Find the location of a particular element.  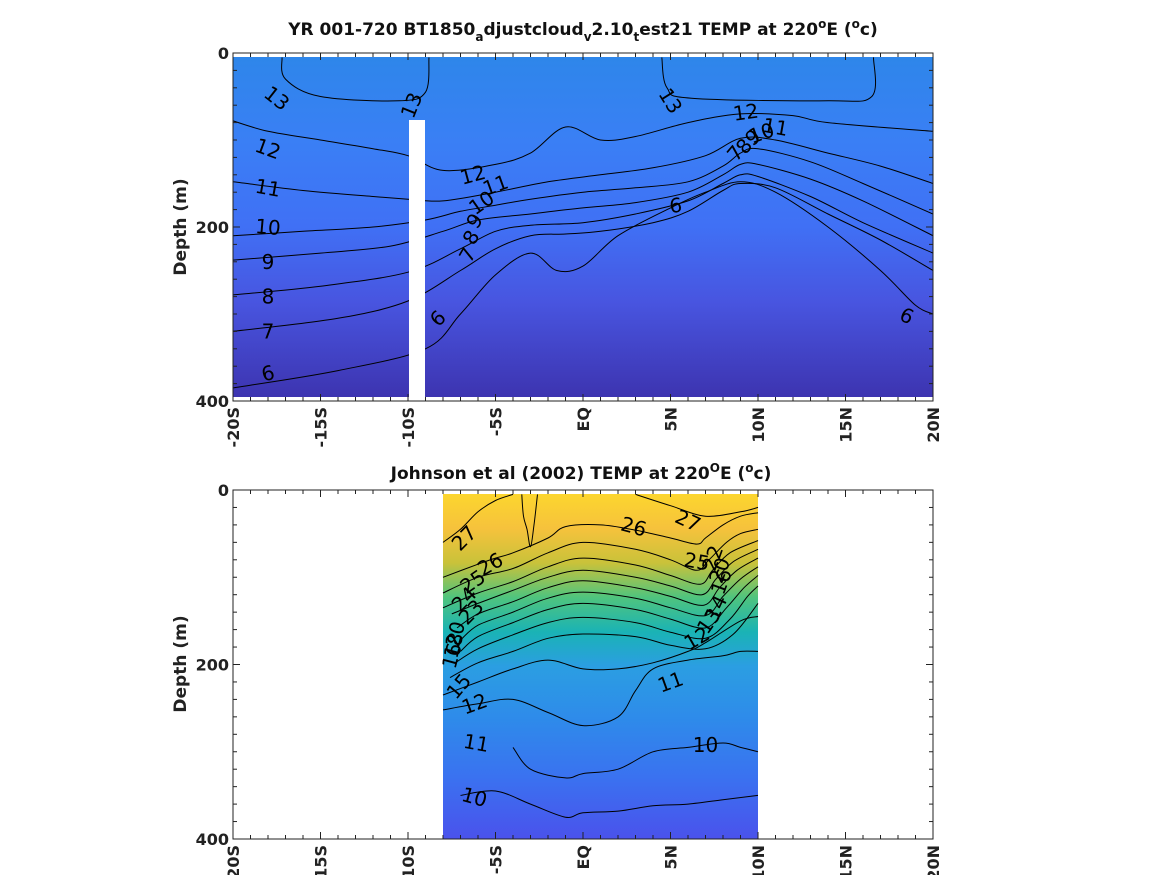

panel-1-y-tick-label: 0 is located at coordinates (223, 53).